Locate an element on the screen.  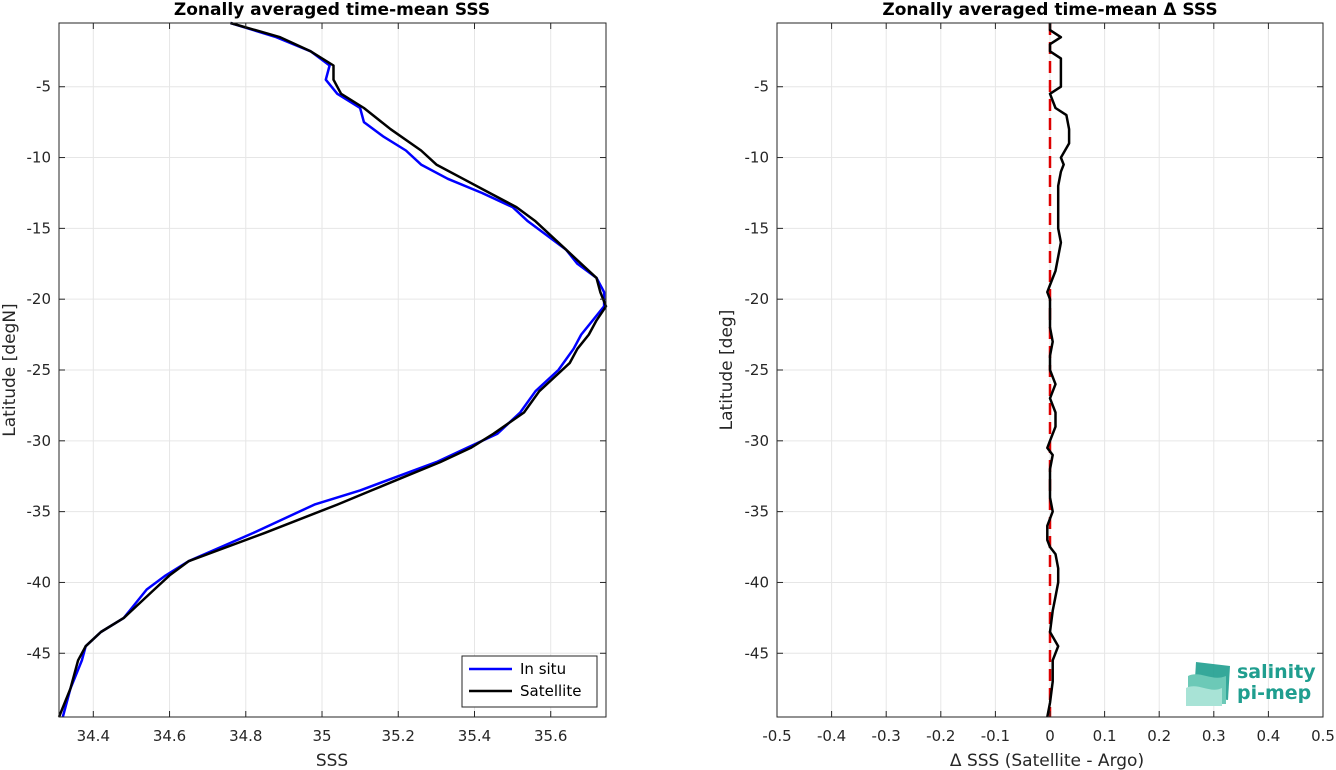
left-x-tick-label: 35.6 is located at coordinates (550, 736).